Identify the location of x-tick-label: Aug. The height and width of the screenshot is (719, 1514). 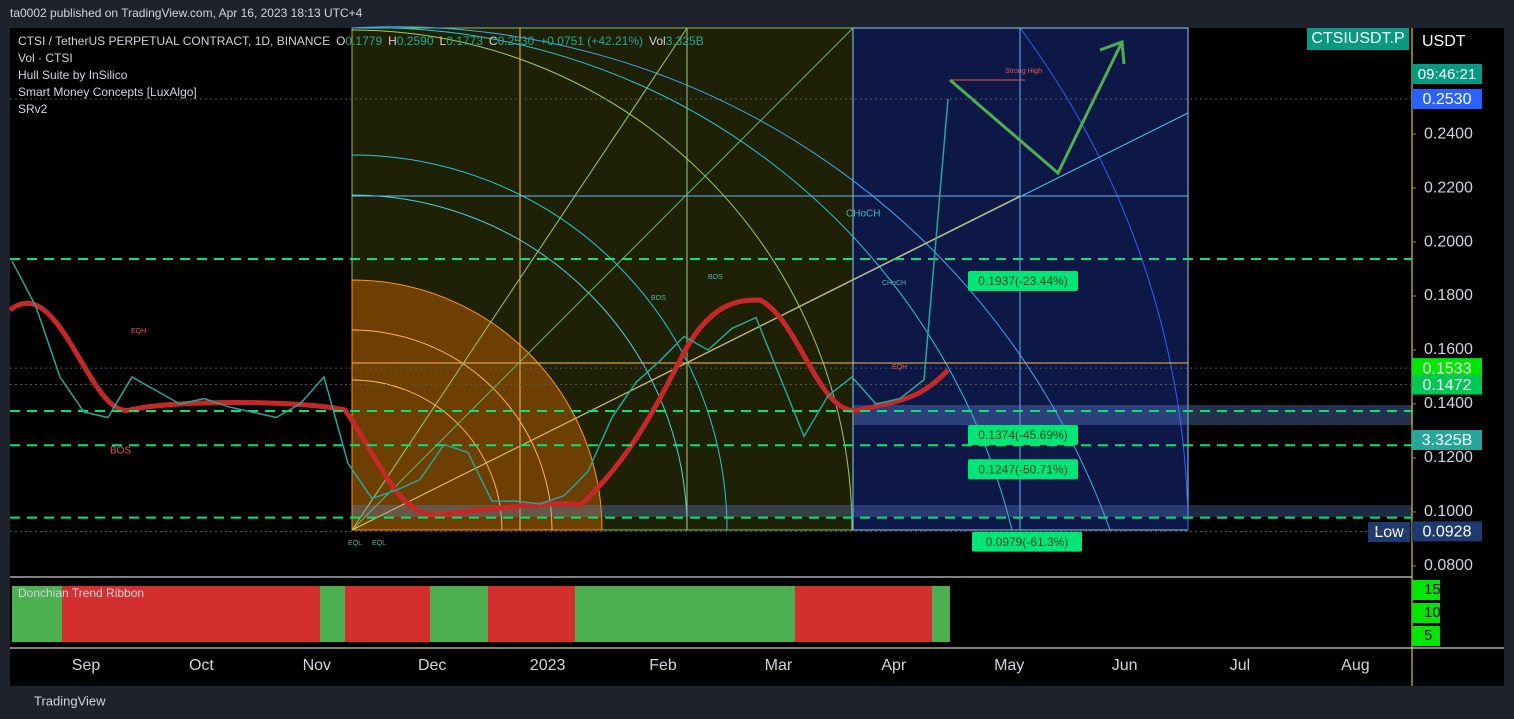
(1355, 665).